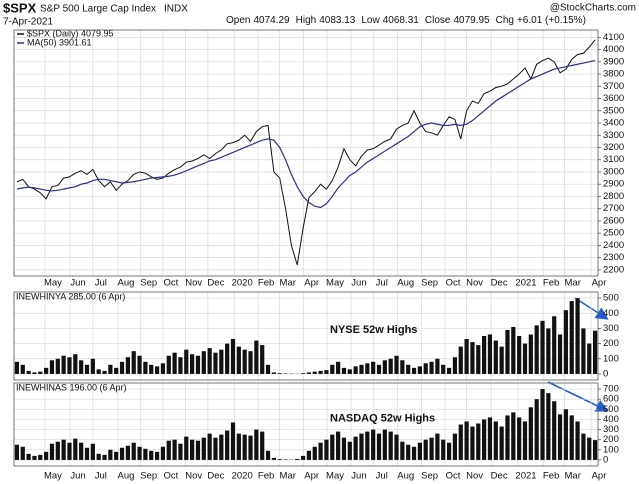 The height and width of the screenshot is (484, 639). What do you see at coordinates (613, 86) in the screenshot?
I see `y-tick-label: 3700` at bounding box center [613, 86].